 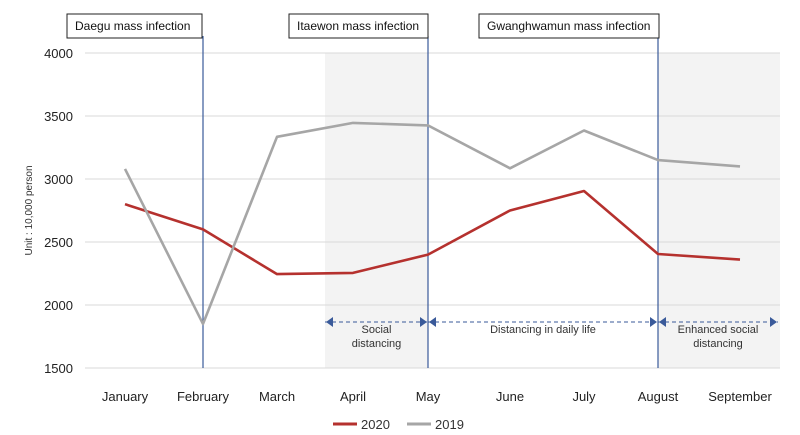 What do you see at coordinates (740, 396) in the screenshot?
I see `x-tick-label: September` at bounding box center [740, 396].